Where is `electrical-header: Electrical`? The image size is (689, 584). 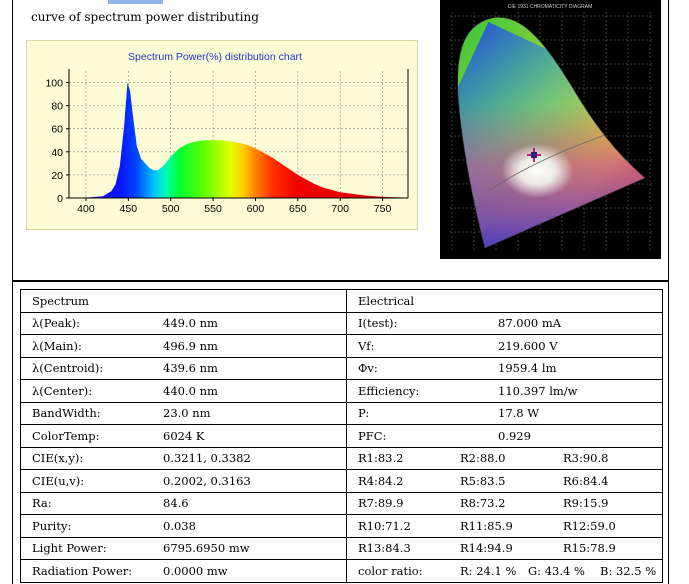
electrical-header: Electrical is located at coordinates (504, 301).